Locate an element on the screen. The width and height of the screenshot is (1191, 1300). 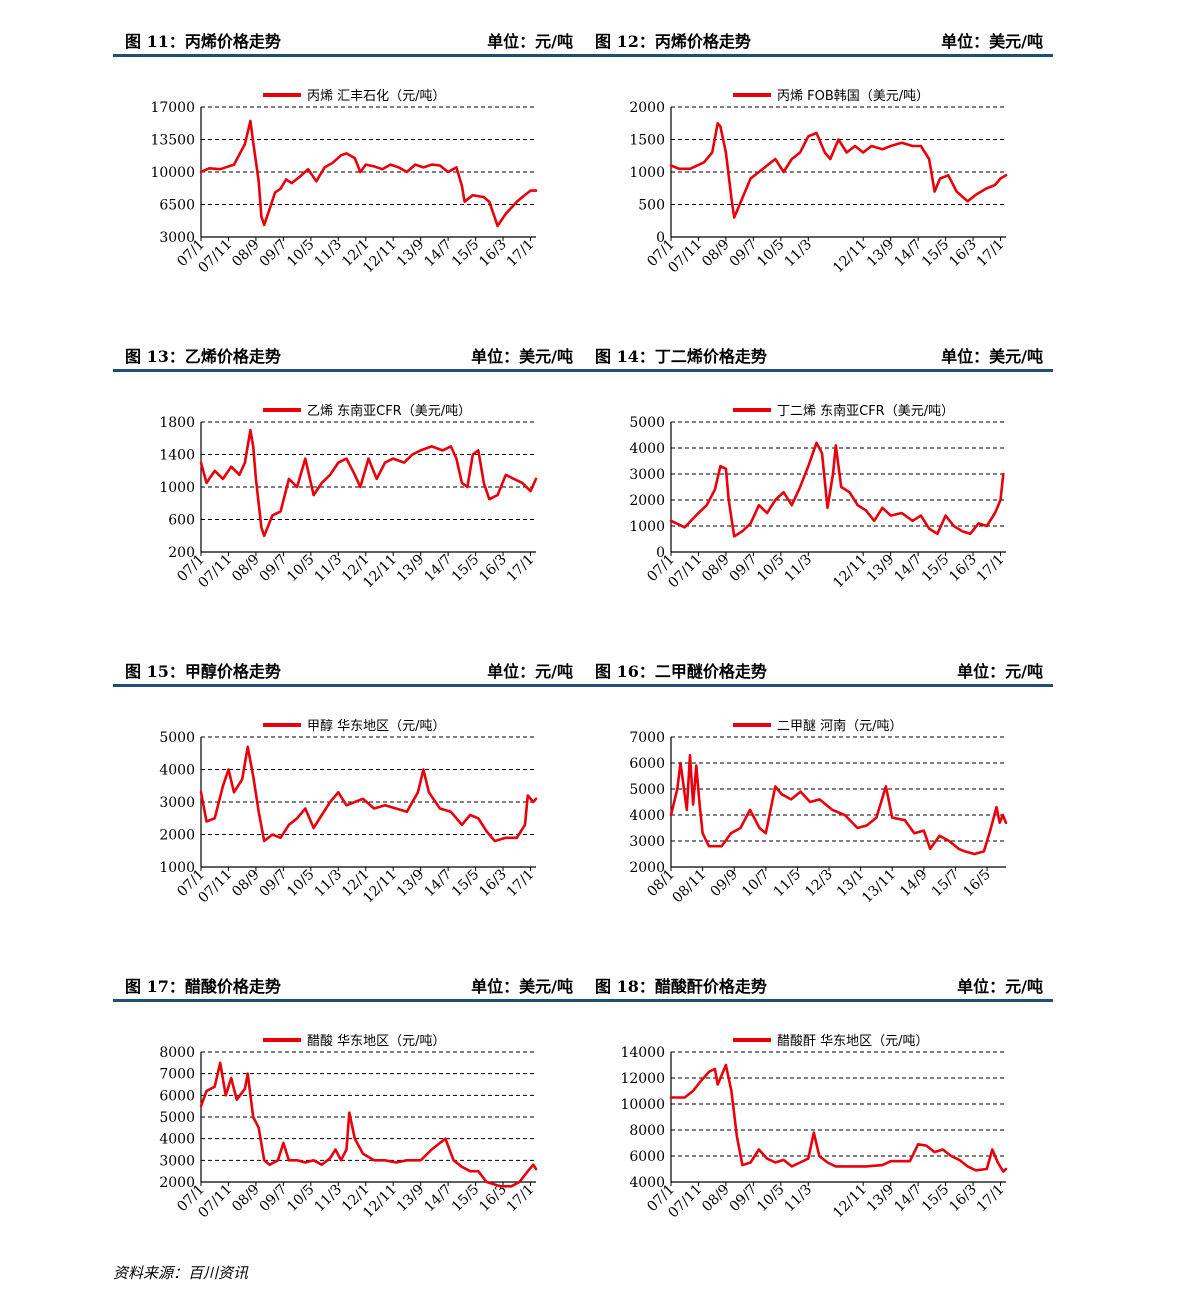
y-tick-label: 12000 is located at coordinates (642, 1079).